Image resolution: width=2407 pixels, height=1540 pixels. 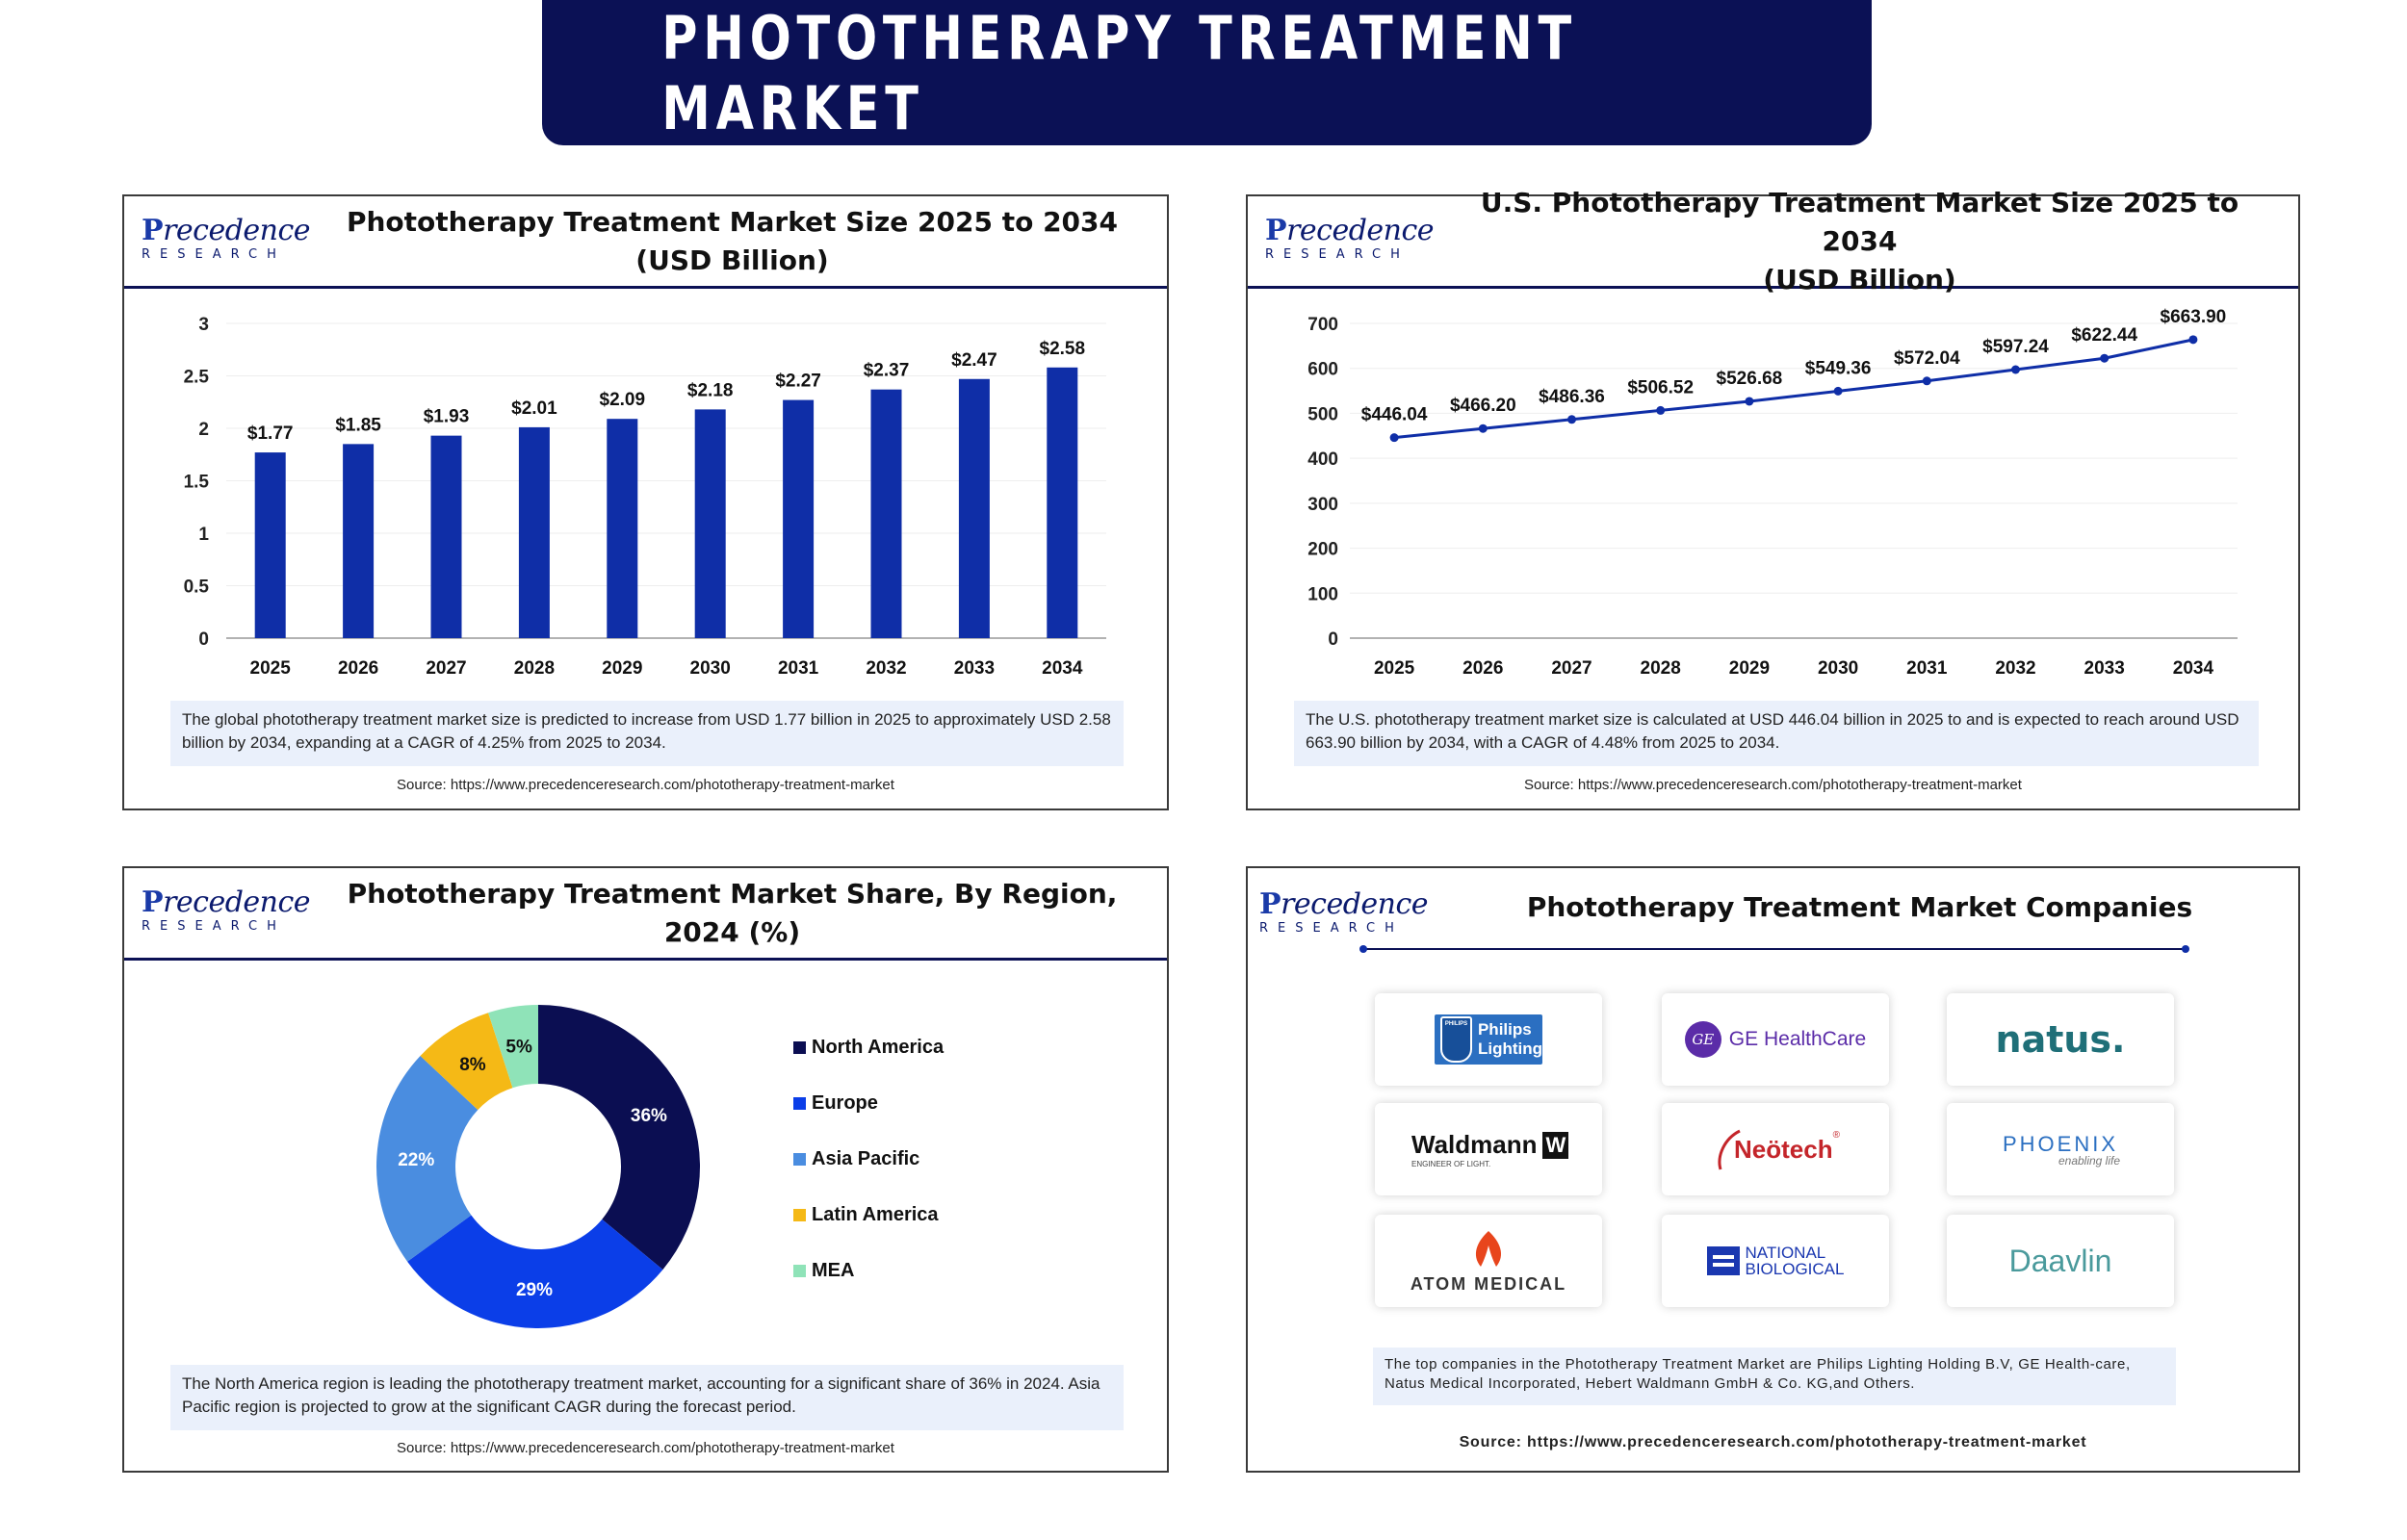 What do you see at coordinates (197, 483) in the screenshot?
I see `y-tick-label: 1.5` at bounding box center [197, 483].